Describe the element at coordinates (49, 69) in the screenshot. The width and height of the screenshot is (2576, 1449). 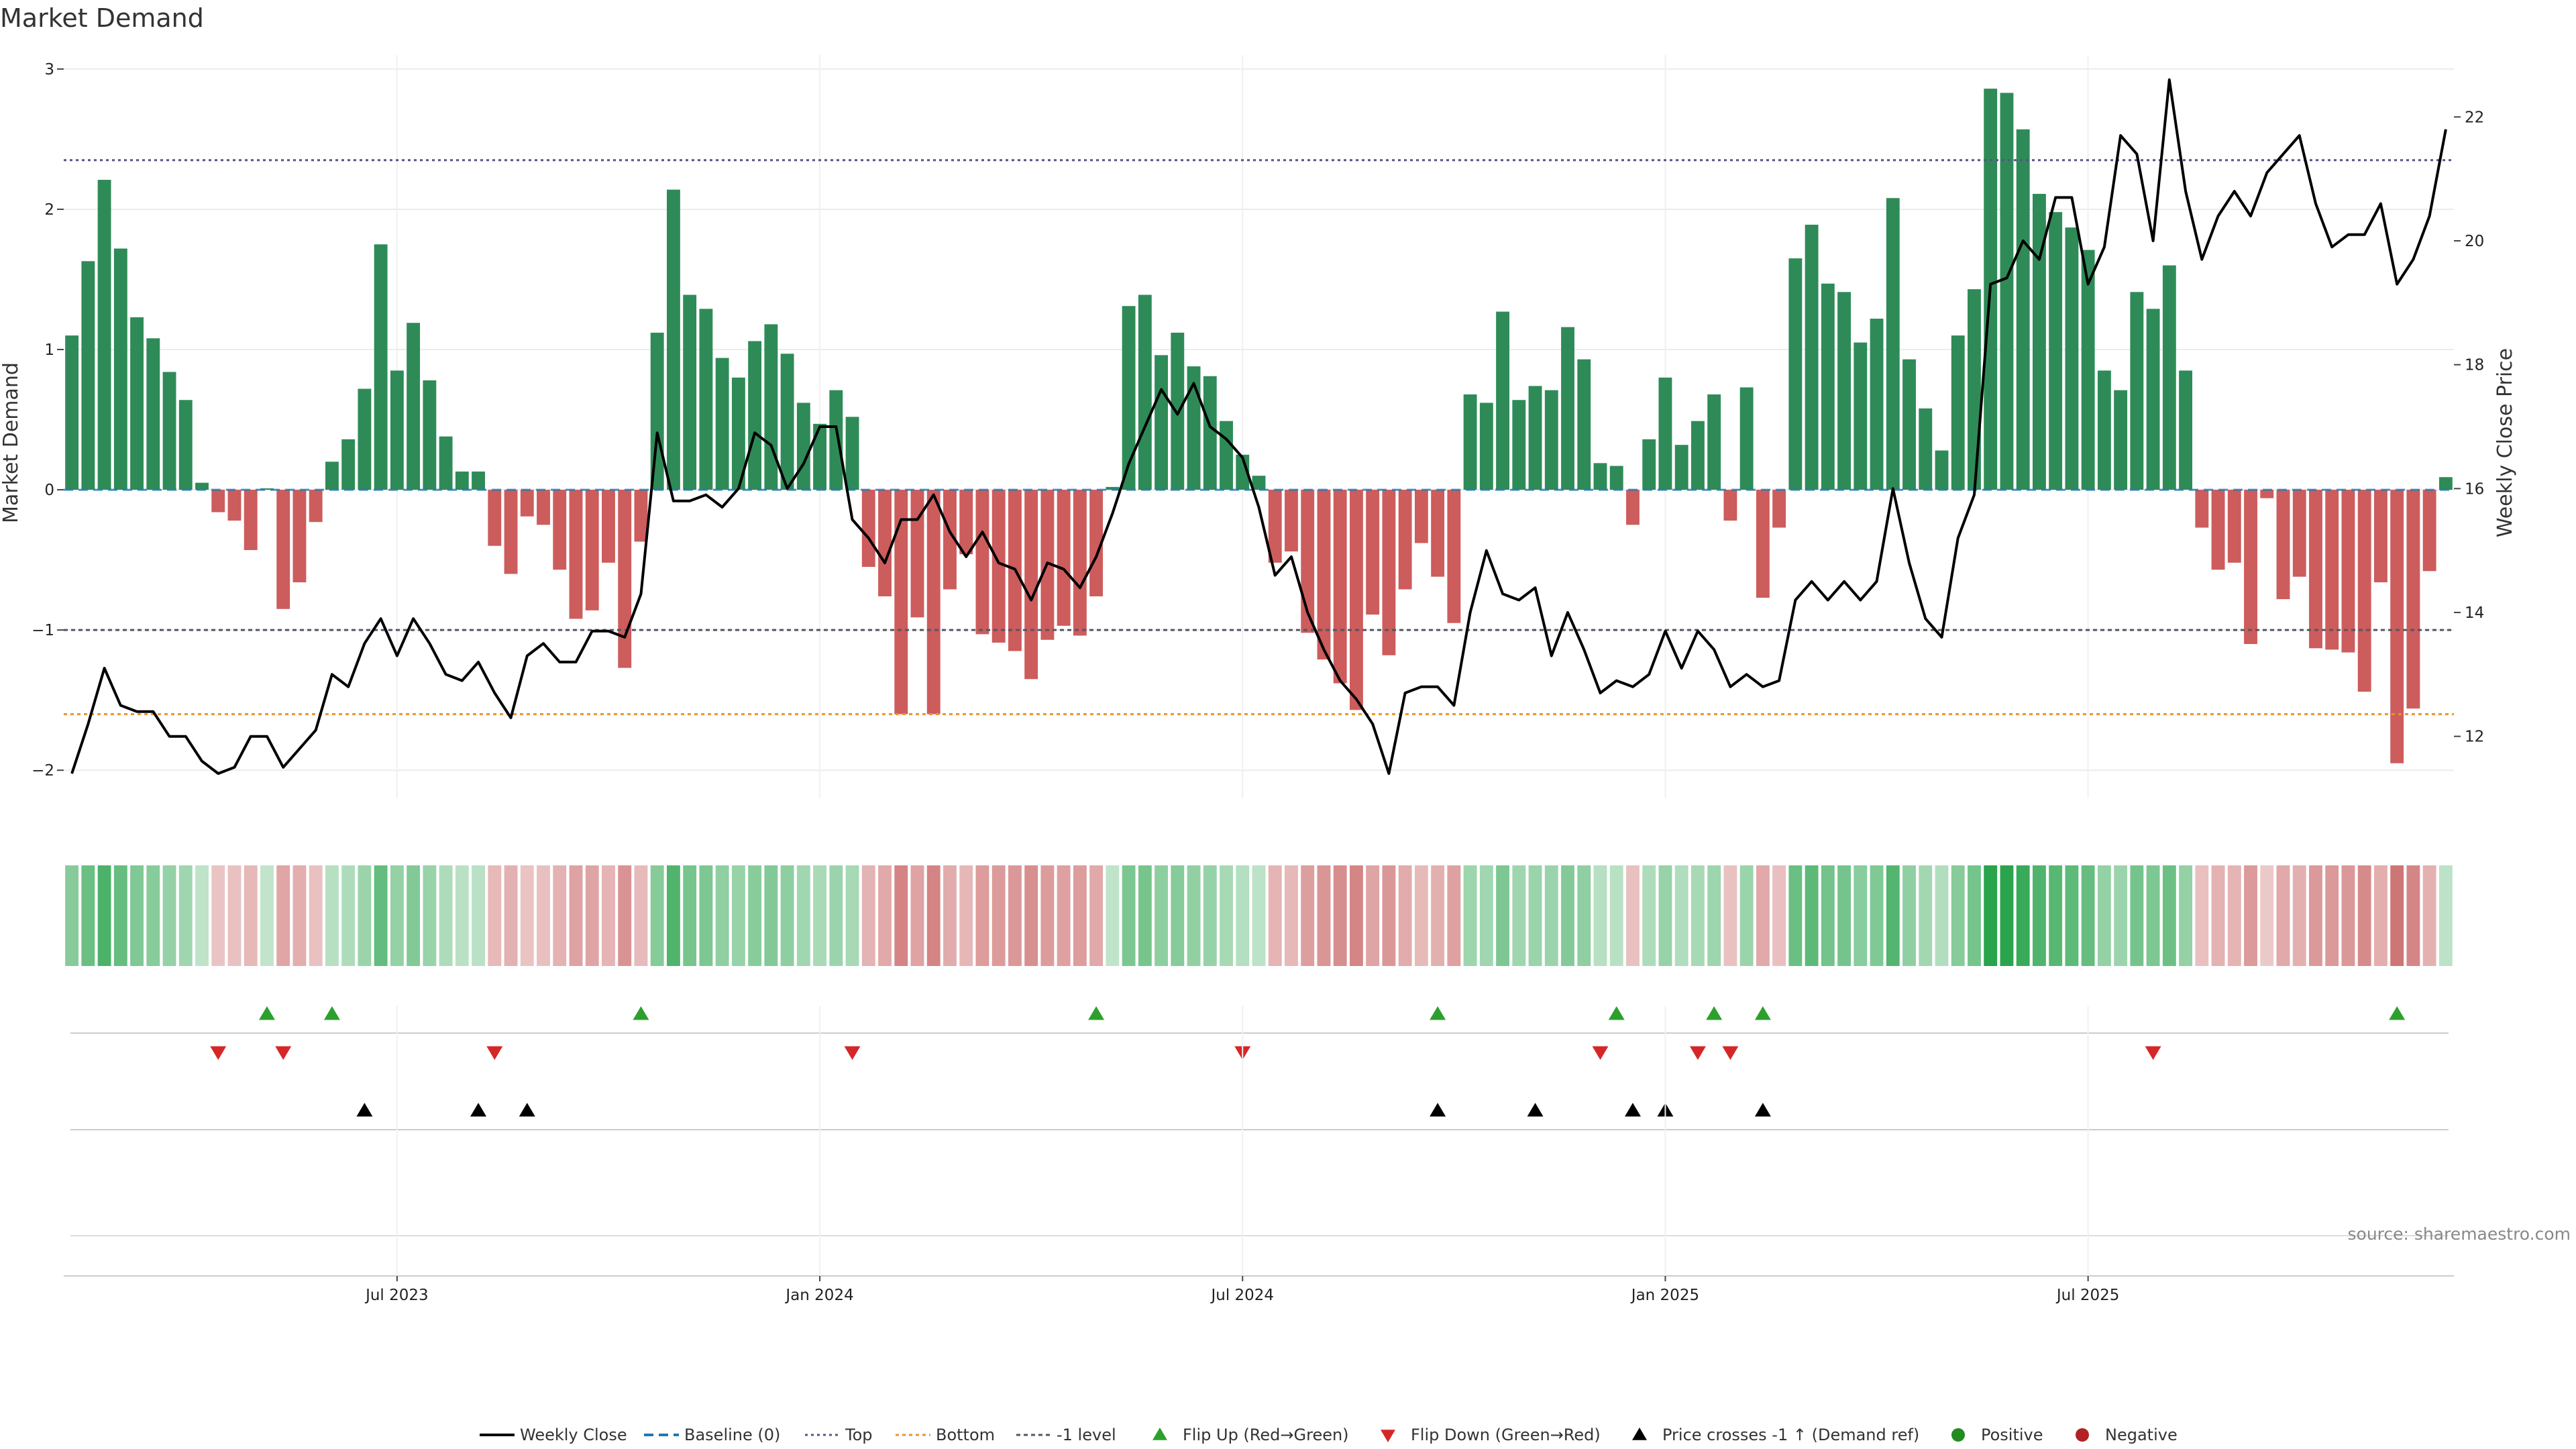
I see `left-tick-label: 3` at that location.